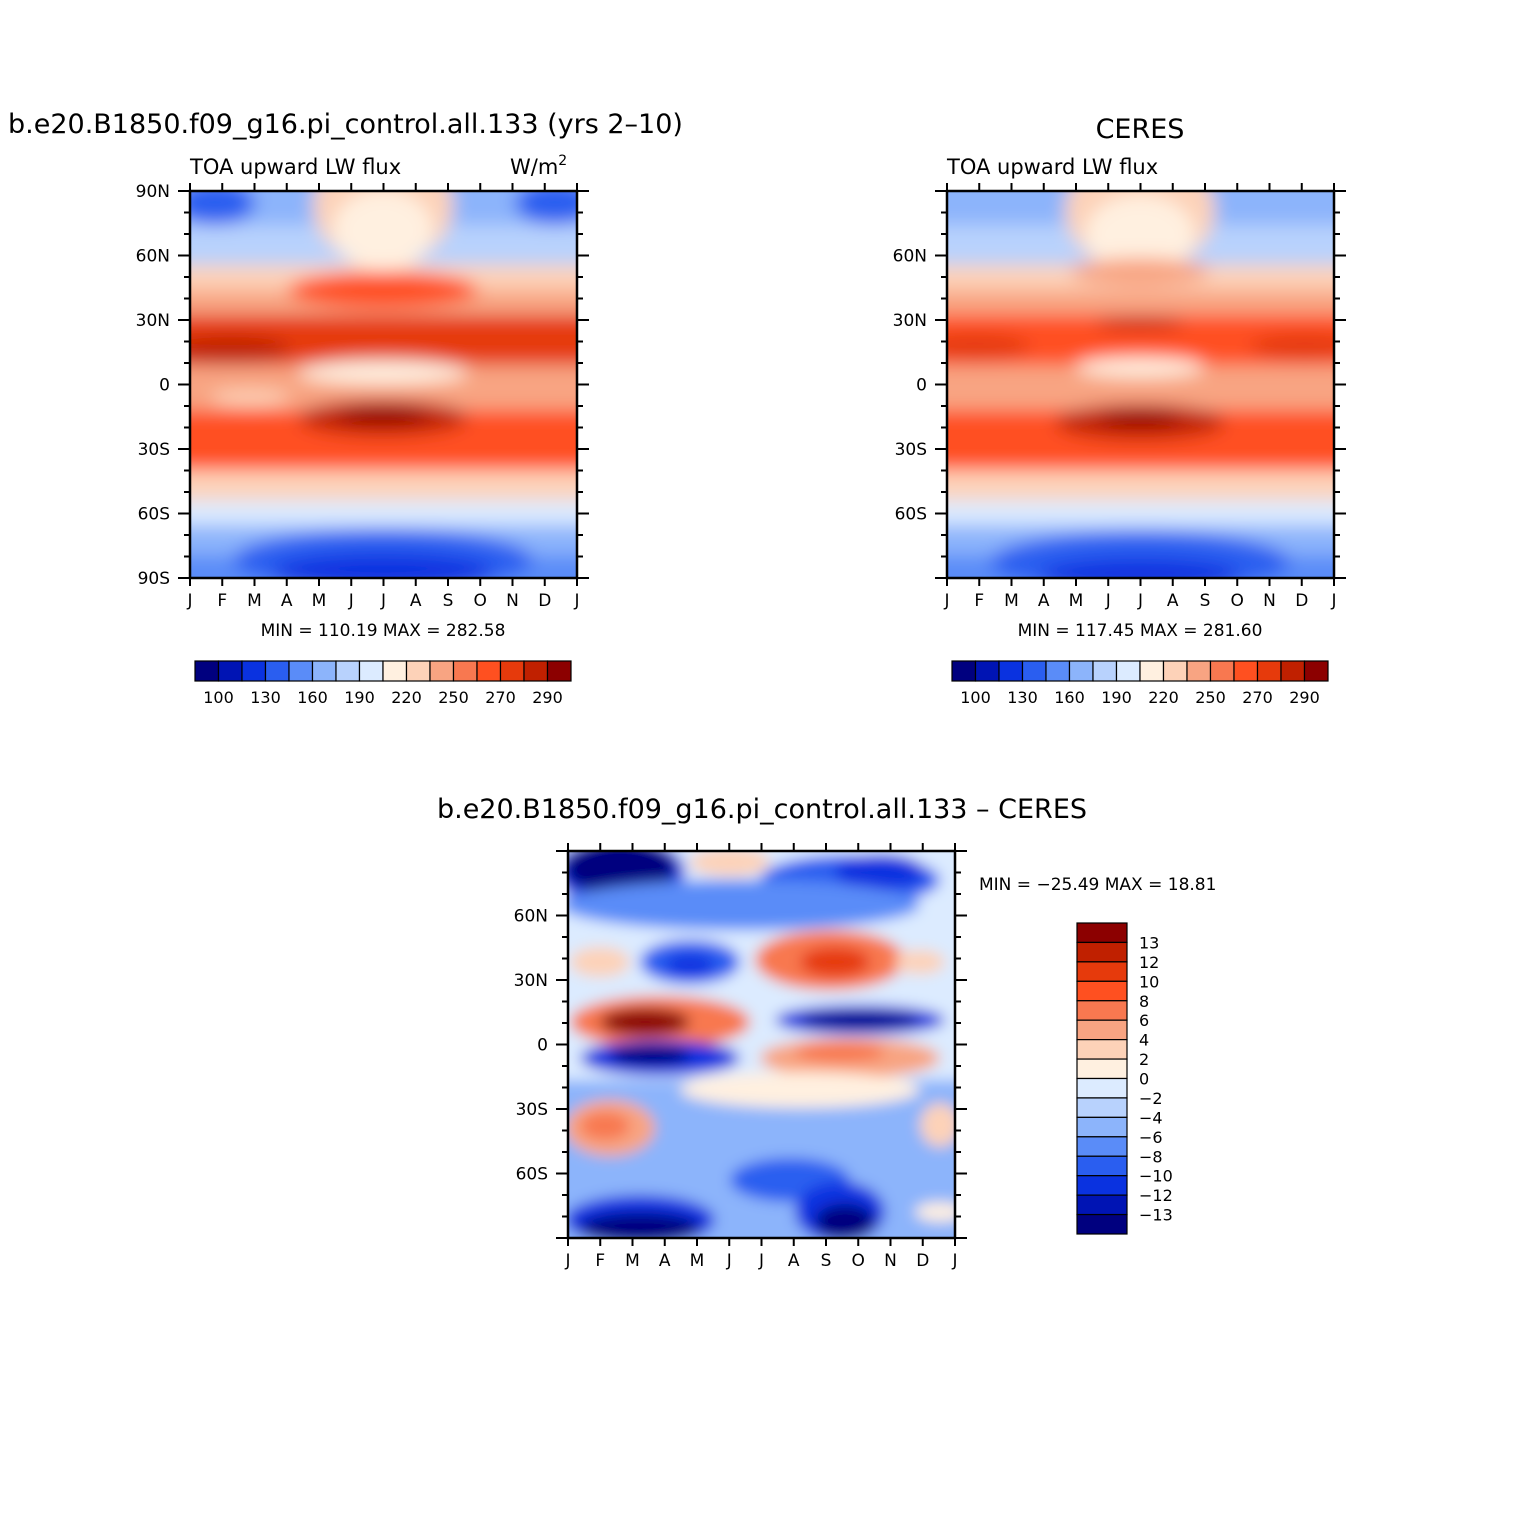 This screenshot has height=1524, width=1524. Describe the element at coordinates (1151, 1117) in the screenshot. I see `colorbar-label: −4` at that location.